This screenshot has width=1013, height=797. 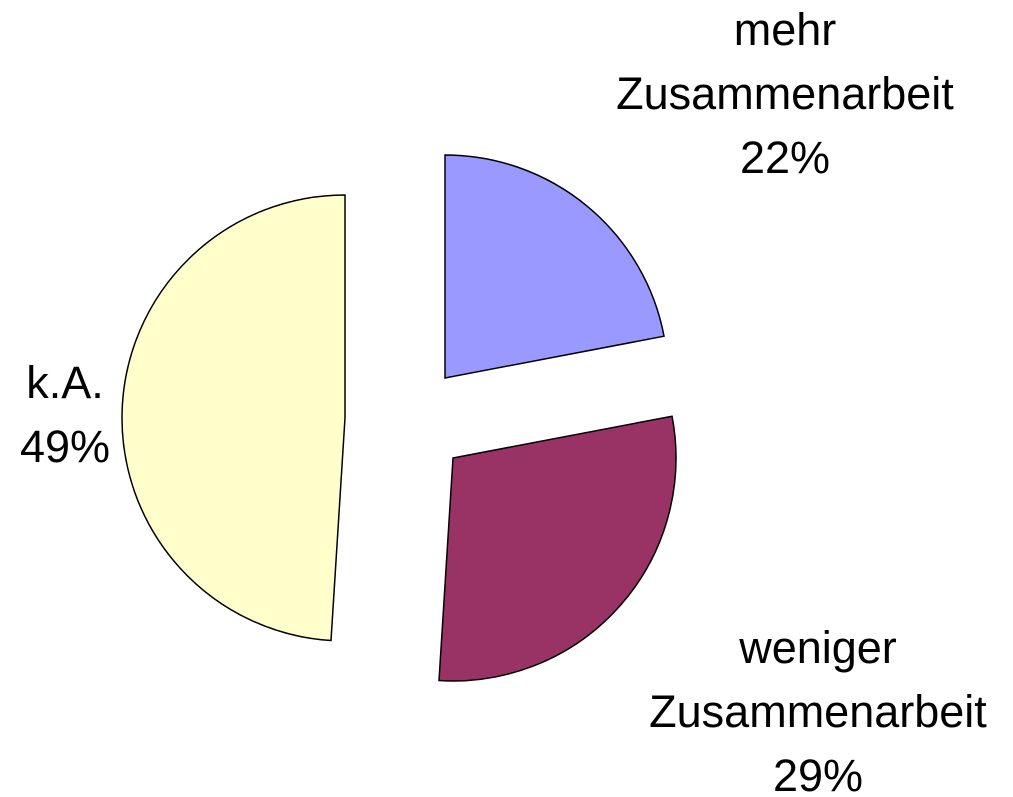 I want to click on slice-label: weniger Zusammenarbeit 29%, so click(x=818, y=706).